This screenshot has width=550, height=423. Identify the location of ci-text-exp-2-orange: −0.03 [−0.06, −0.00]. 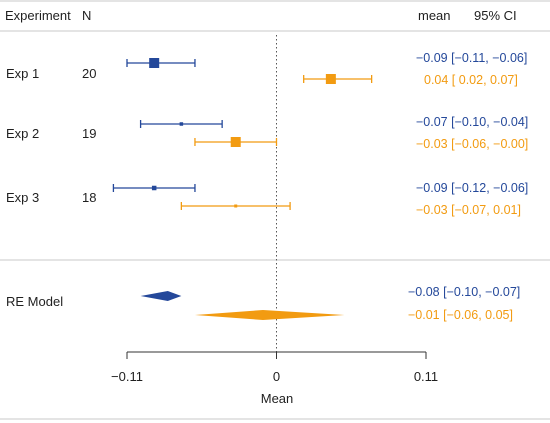
(472, 144).